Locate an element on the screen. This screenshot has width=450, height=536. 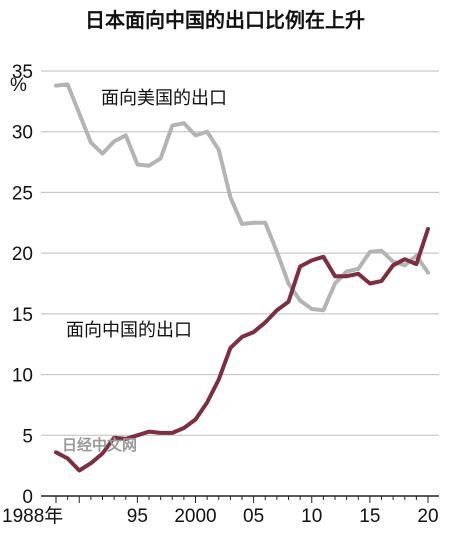
x-tick-label: 15 is located at coordinates (369, 516).